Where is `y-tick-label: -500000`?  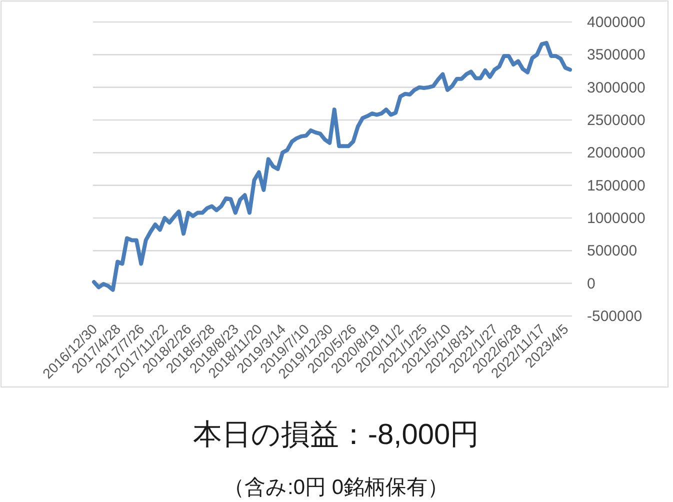
y-tick-label: -500000 is located at coordinates (614, 316).